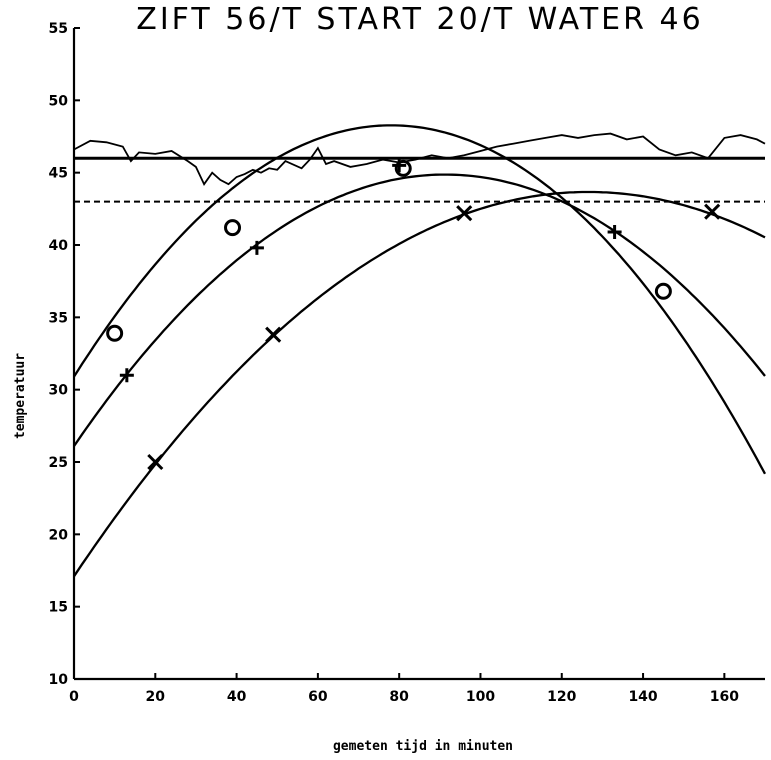 The width and height of the screenshot is (771, 760). Describe the element at coordinates (399, 697) in the screenshot. I see `x-tick-label: 80` at that location.